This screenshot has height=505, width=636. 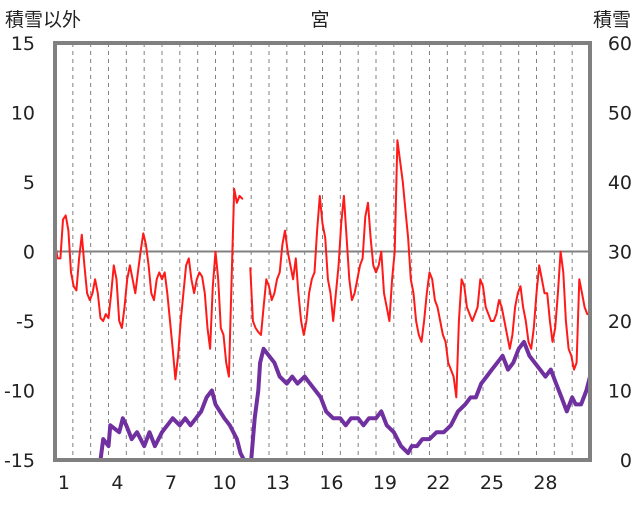 What do you see at coordinates (171, 483) in the screenshot?
I see `x-tick-label: 7` at bounding box center [171, 483].